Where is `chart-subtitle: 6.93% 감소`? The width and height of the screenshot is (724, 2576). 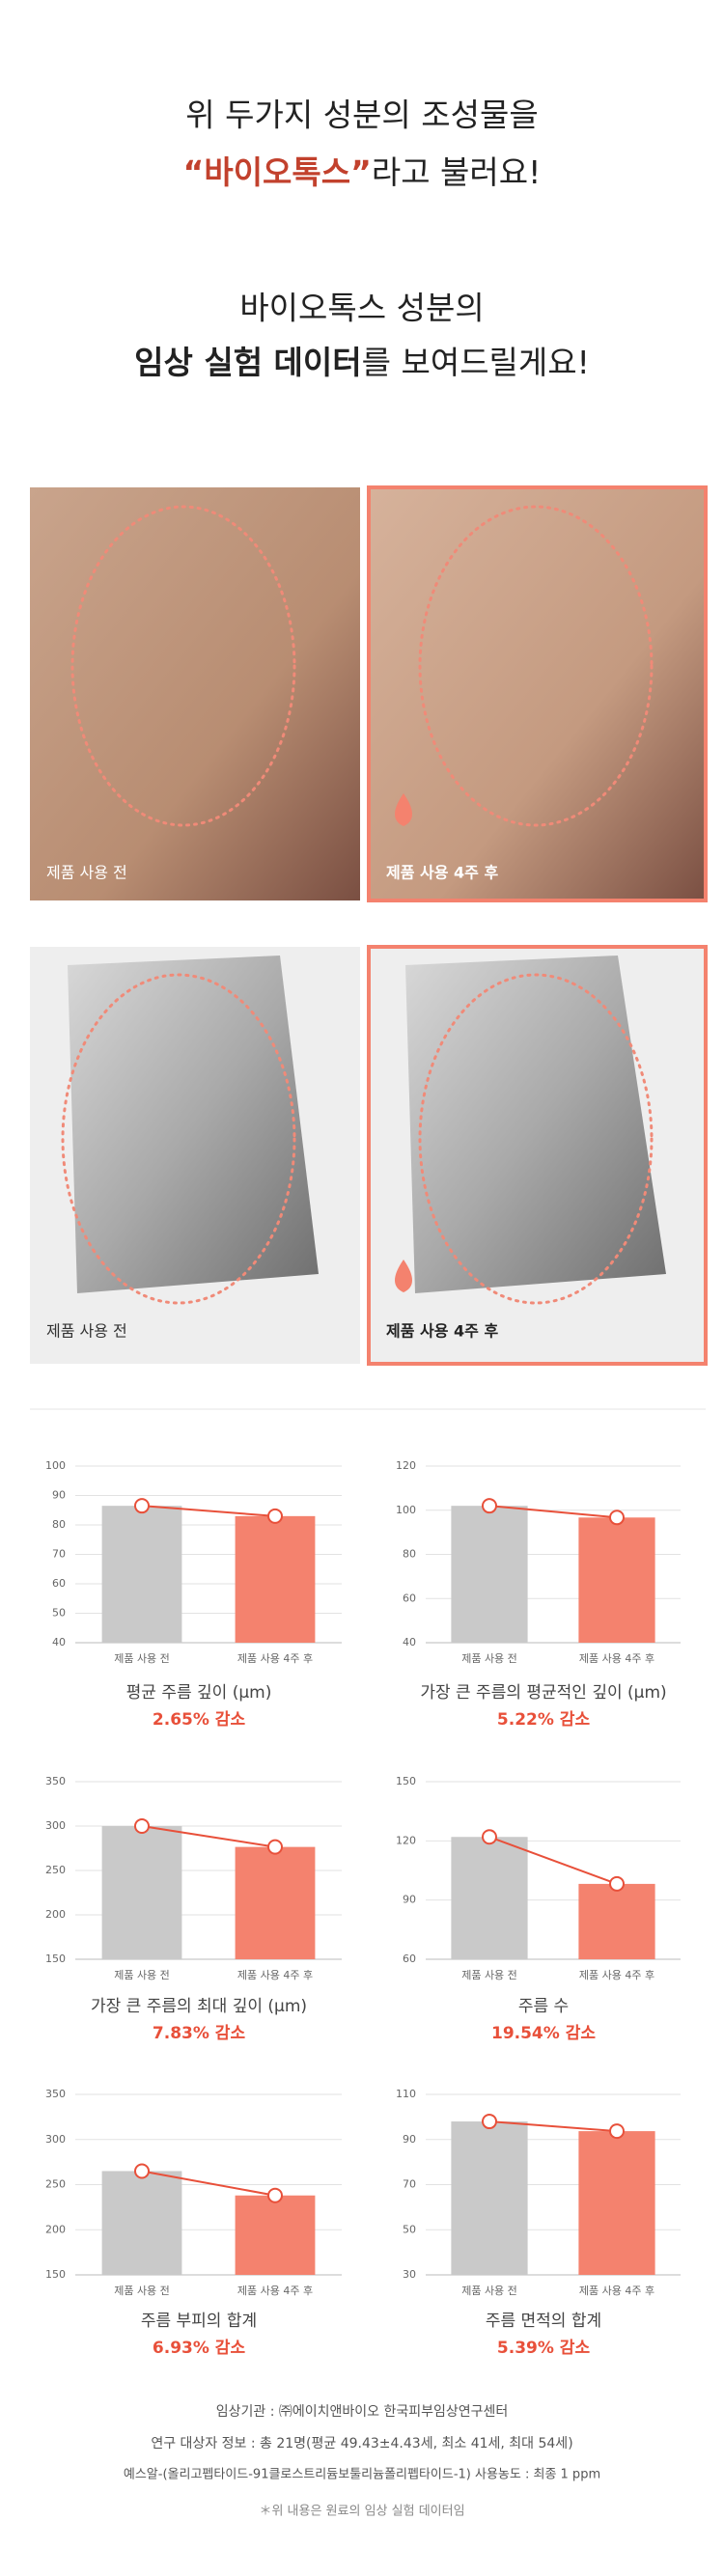 chart-subtitle: 6.93% 감소 is located at coordinates (200, 2348).